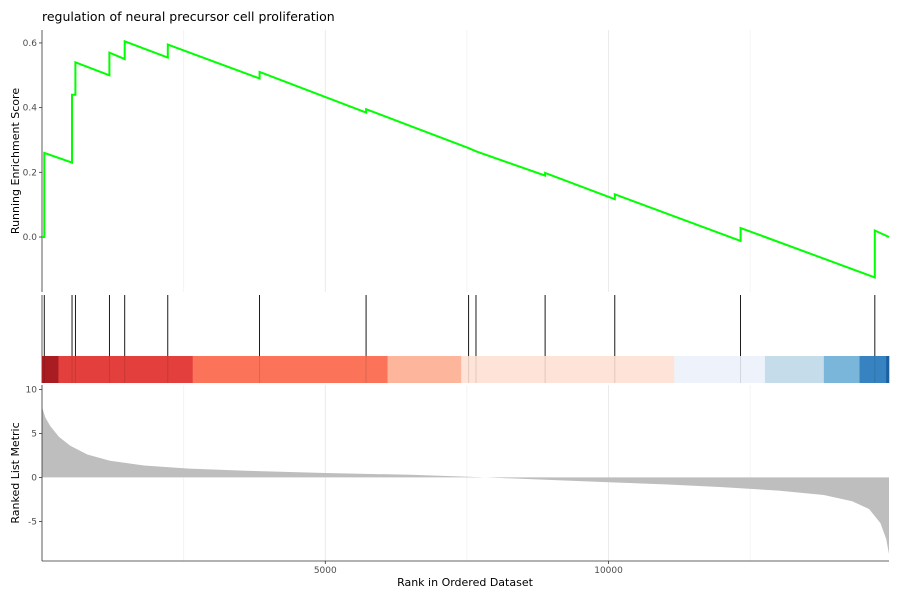  What do you see at coordinates (458, 339) in the screenshot?
I see `hit-markers-panel` at bounding box center [458, 339].